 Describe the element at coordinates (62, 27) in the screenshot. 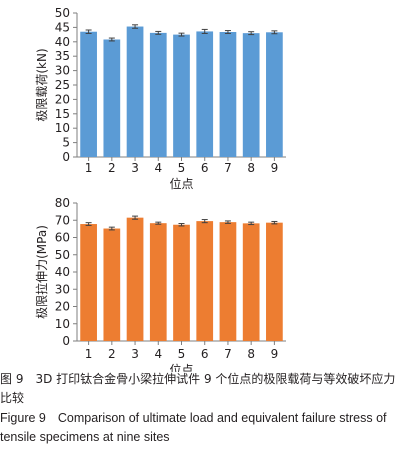

I see `load-y-tick-label: 45` at that location.